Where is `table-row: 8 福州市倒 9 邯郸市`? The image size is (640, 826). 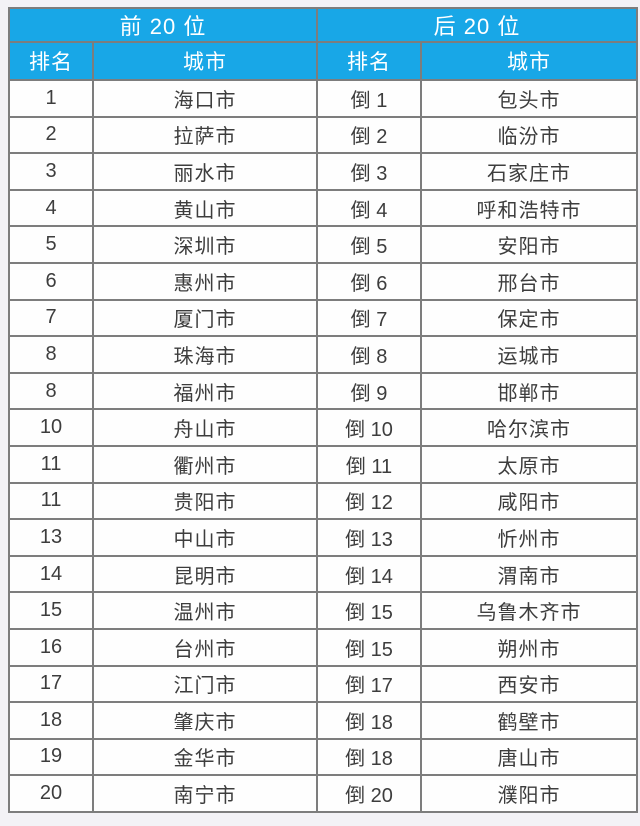
table-row: 8 福州市倒 9 邯郸市 is located at coordinates (323, 391).